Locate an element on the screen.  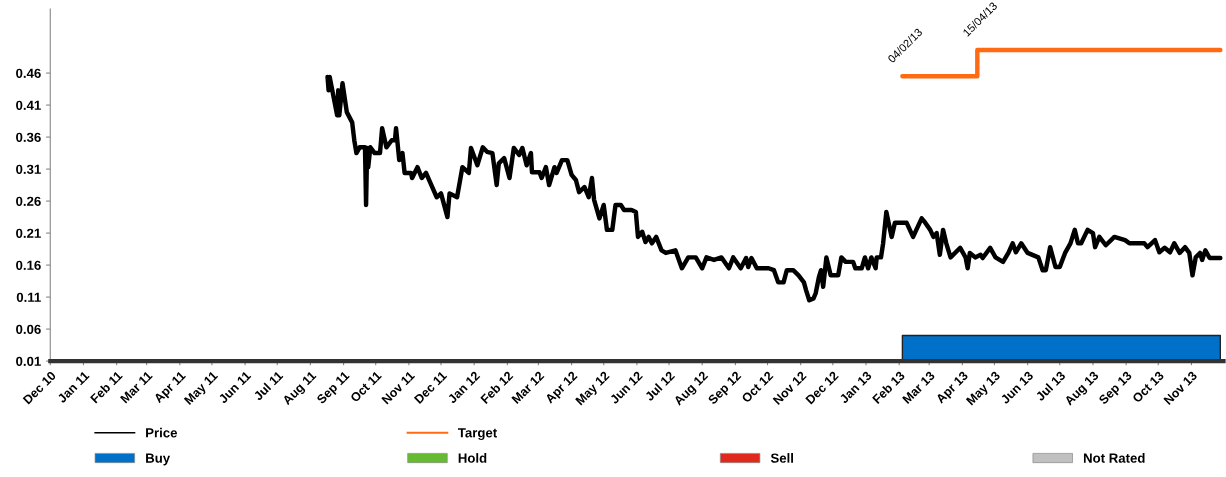
x-tick-label: Oct 12 is located at coordinates (757, 387).